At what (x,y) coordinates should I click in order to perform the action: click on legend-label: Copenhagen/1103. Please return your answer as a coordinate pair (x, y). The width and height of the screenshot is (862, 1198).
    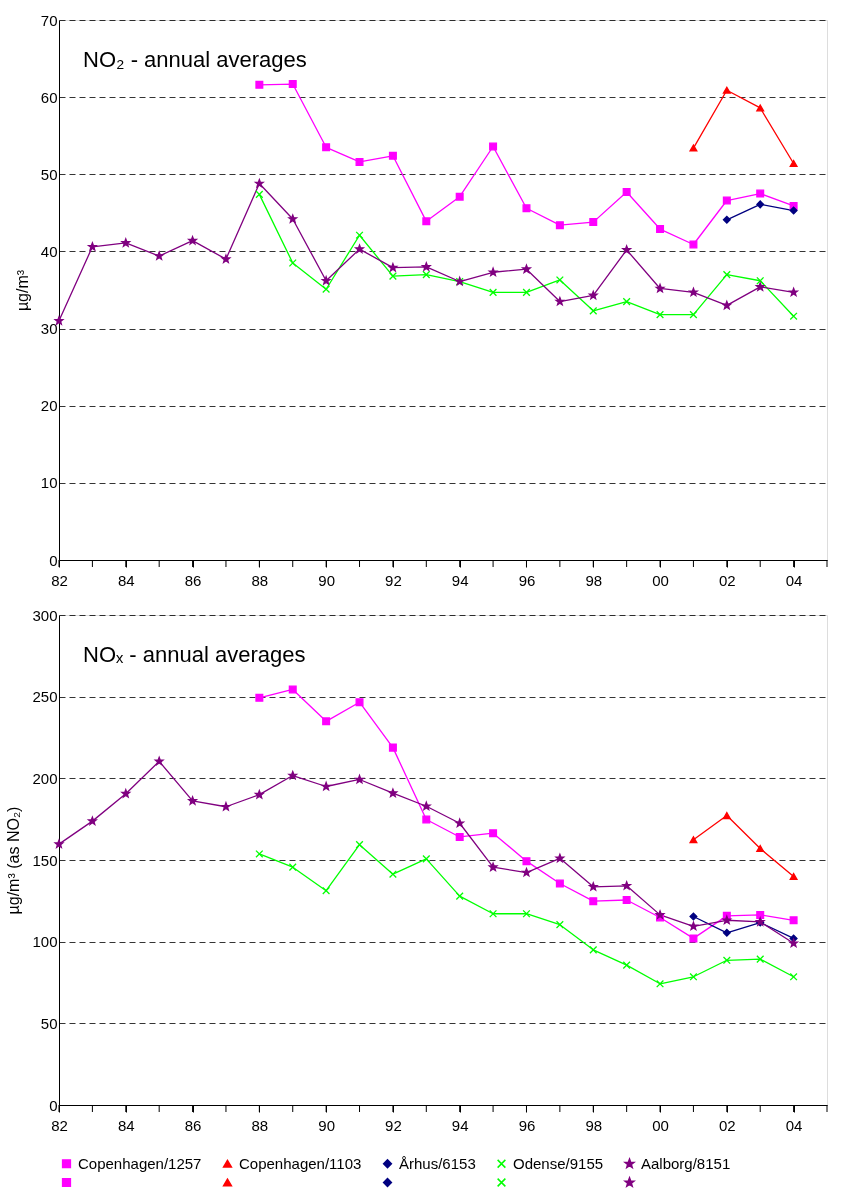
    Looking at the image, I should click on (300, 1163).